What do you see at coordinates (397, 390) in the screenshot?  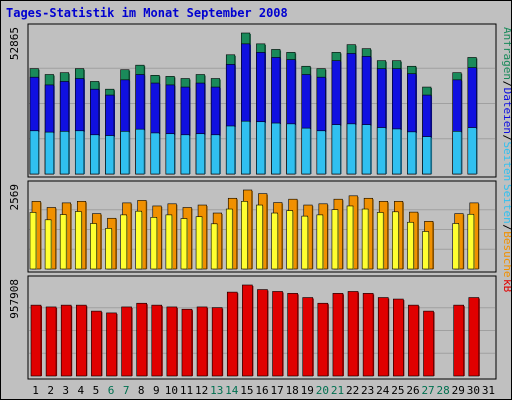 I see `day-label: 25` at bounding box center [397, 390].